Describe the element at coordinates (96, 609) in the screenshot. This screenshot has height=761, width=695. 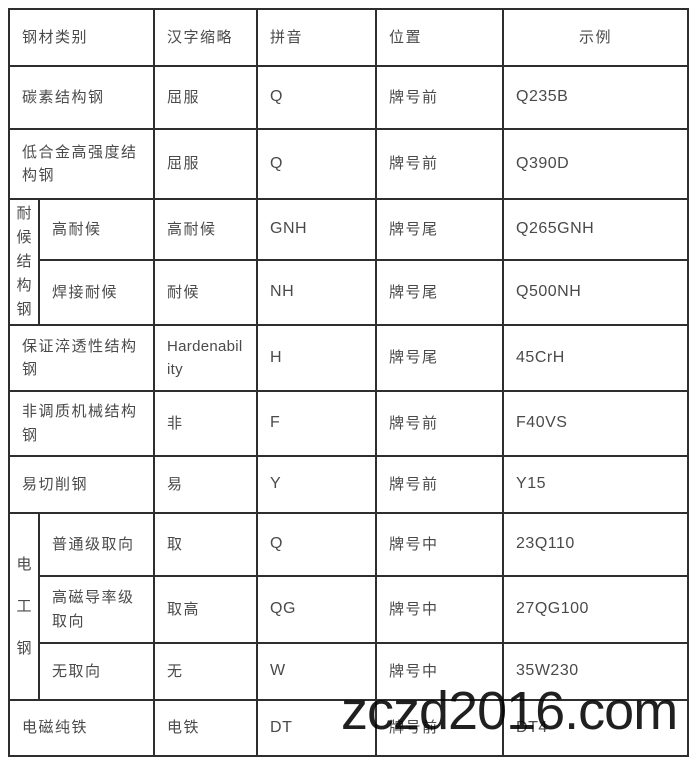
I see `cell-category: 高磁导率级取向` at that location.